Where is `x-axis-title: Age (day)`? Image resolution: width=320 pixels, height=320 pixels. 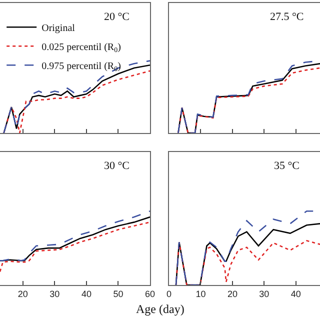
x-axis-title: Age (day) is located at coordinates (160, 309).